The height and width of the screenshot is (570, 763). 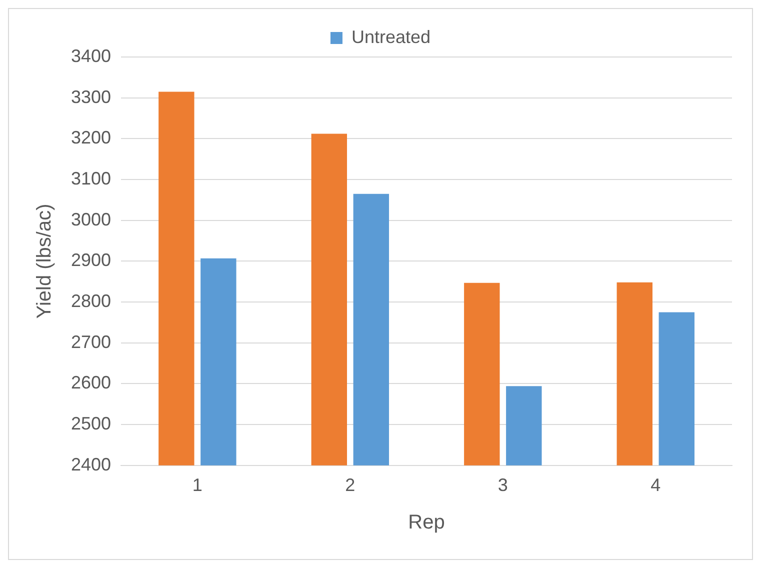 What do you see at coordinates (503, 485) in the screenshot?
I see `x-tick-label: 3` at bounding box center [503, 485].